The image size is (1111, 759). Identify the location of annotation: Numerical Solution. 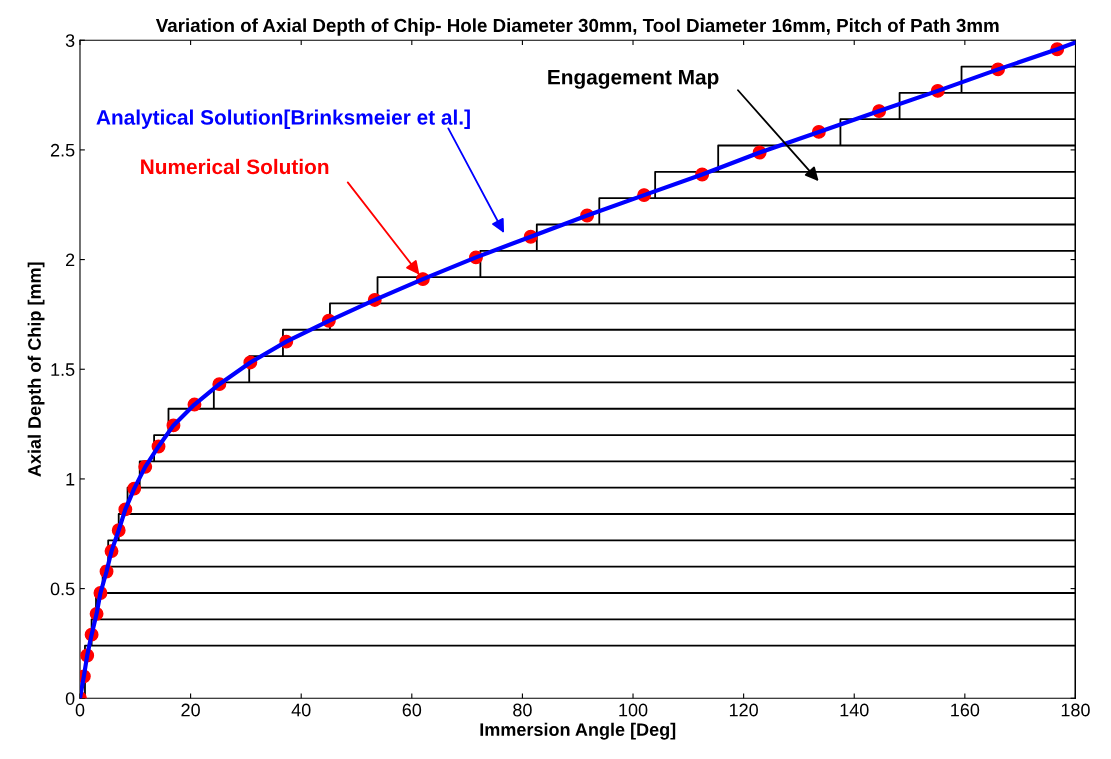
(235, 166).